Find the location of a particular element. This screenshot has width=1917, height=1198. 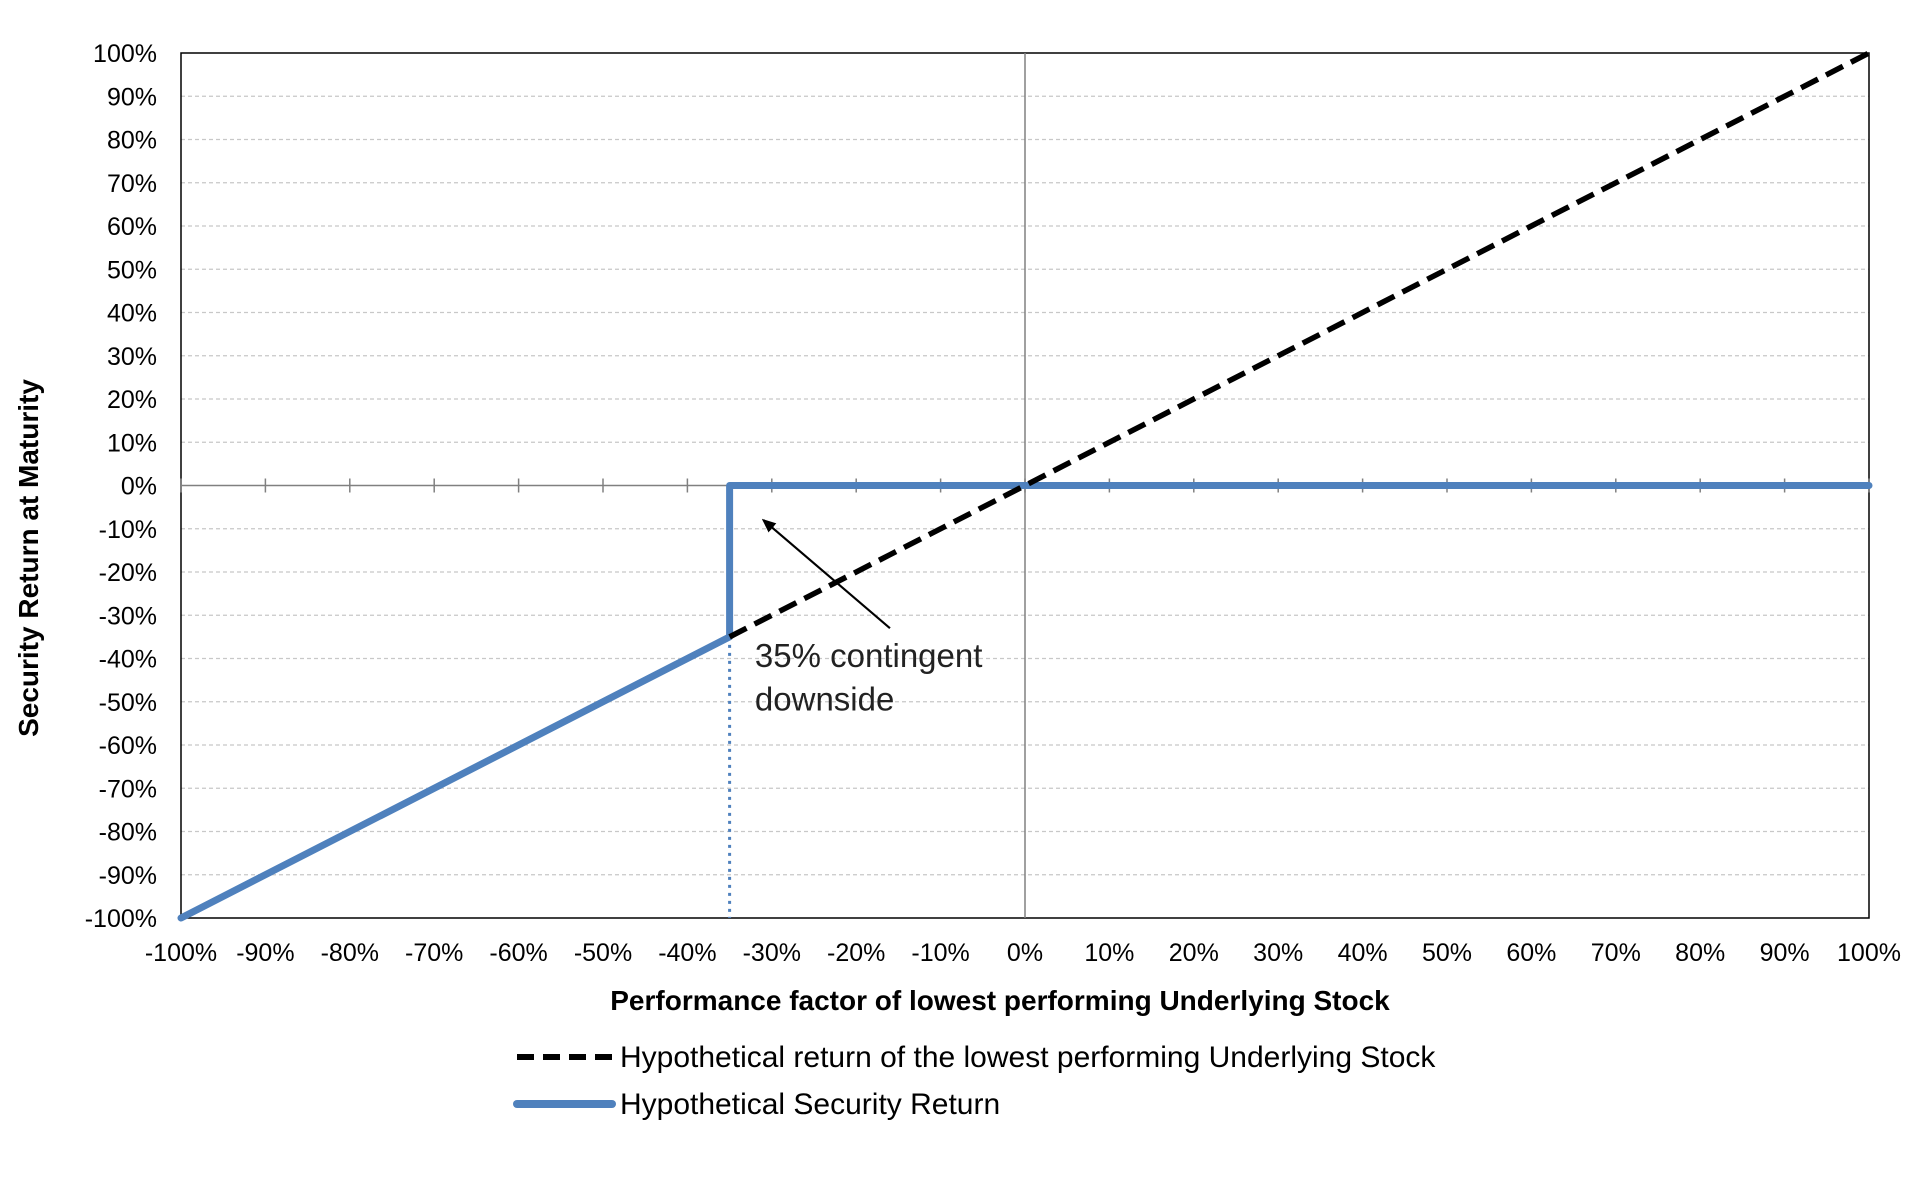

x-tick-label: 80% is located at coordinates (1700, 953).